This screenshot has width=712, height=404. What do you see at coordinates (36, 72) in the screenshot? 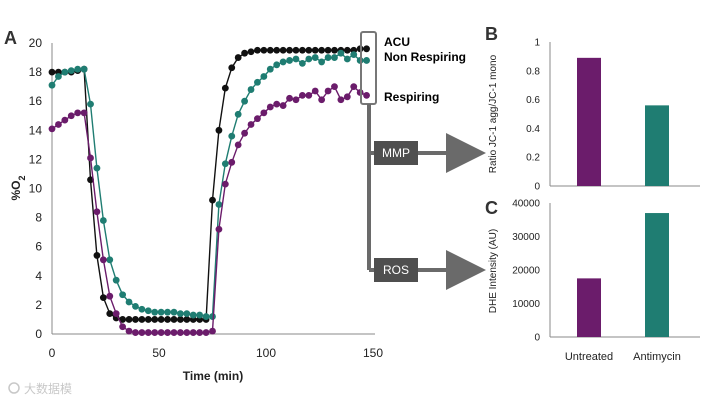
I see `panel-a-y-tick-label: 18` at bounding box center [36, 72].